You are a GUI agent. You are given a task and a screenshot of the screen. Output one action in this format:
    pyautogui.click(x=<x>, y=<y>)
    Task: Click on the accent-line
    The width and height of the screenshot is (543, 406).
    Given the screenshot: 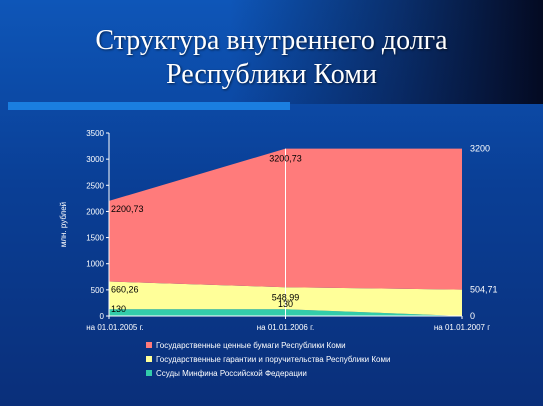 What is the action you would take?
    pyautogui.click(x=149, y=106)
    